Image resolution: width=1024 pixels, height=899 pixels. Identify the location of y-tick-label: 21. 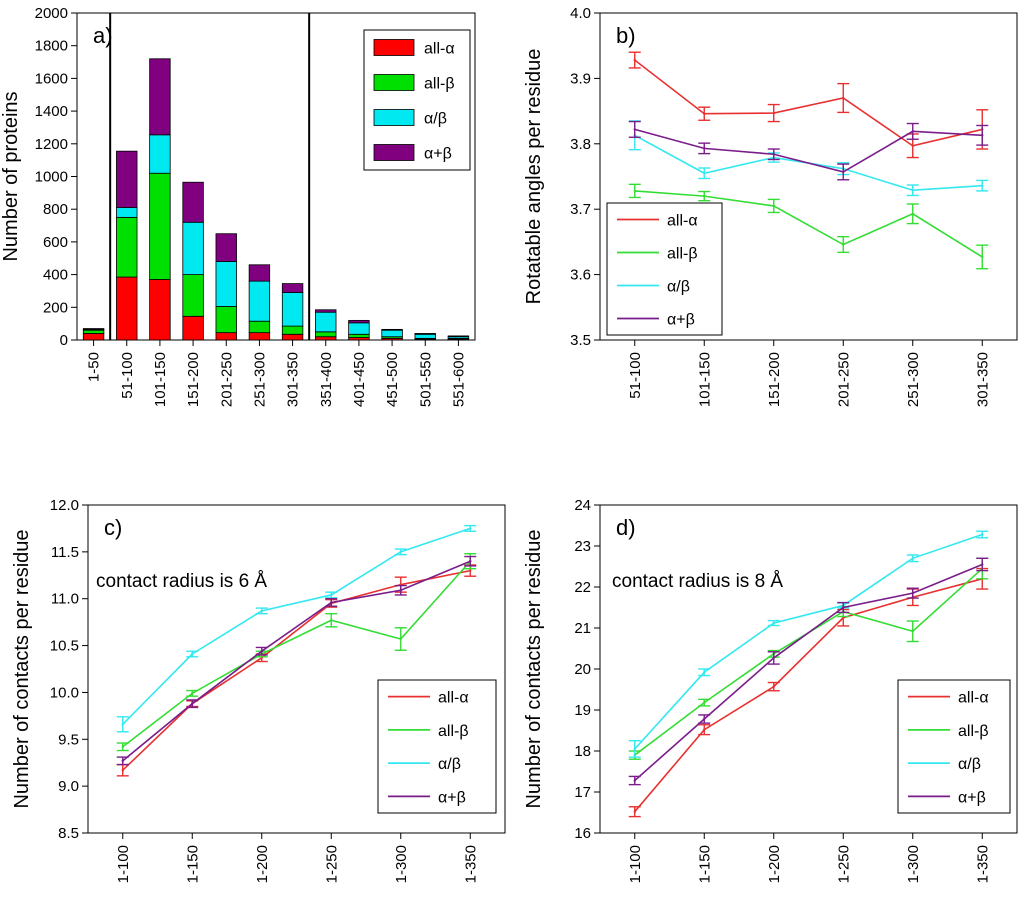
(582, 628).